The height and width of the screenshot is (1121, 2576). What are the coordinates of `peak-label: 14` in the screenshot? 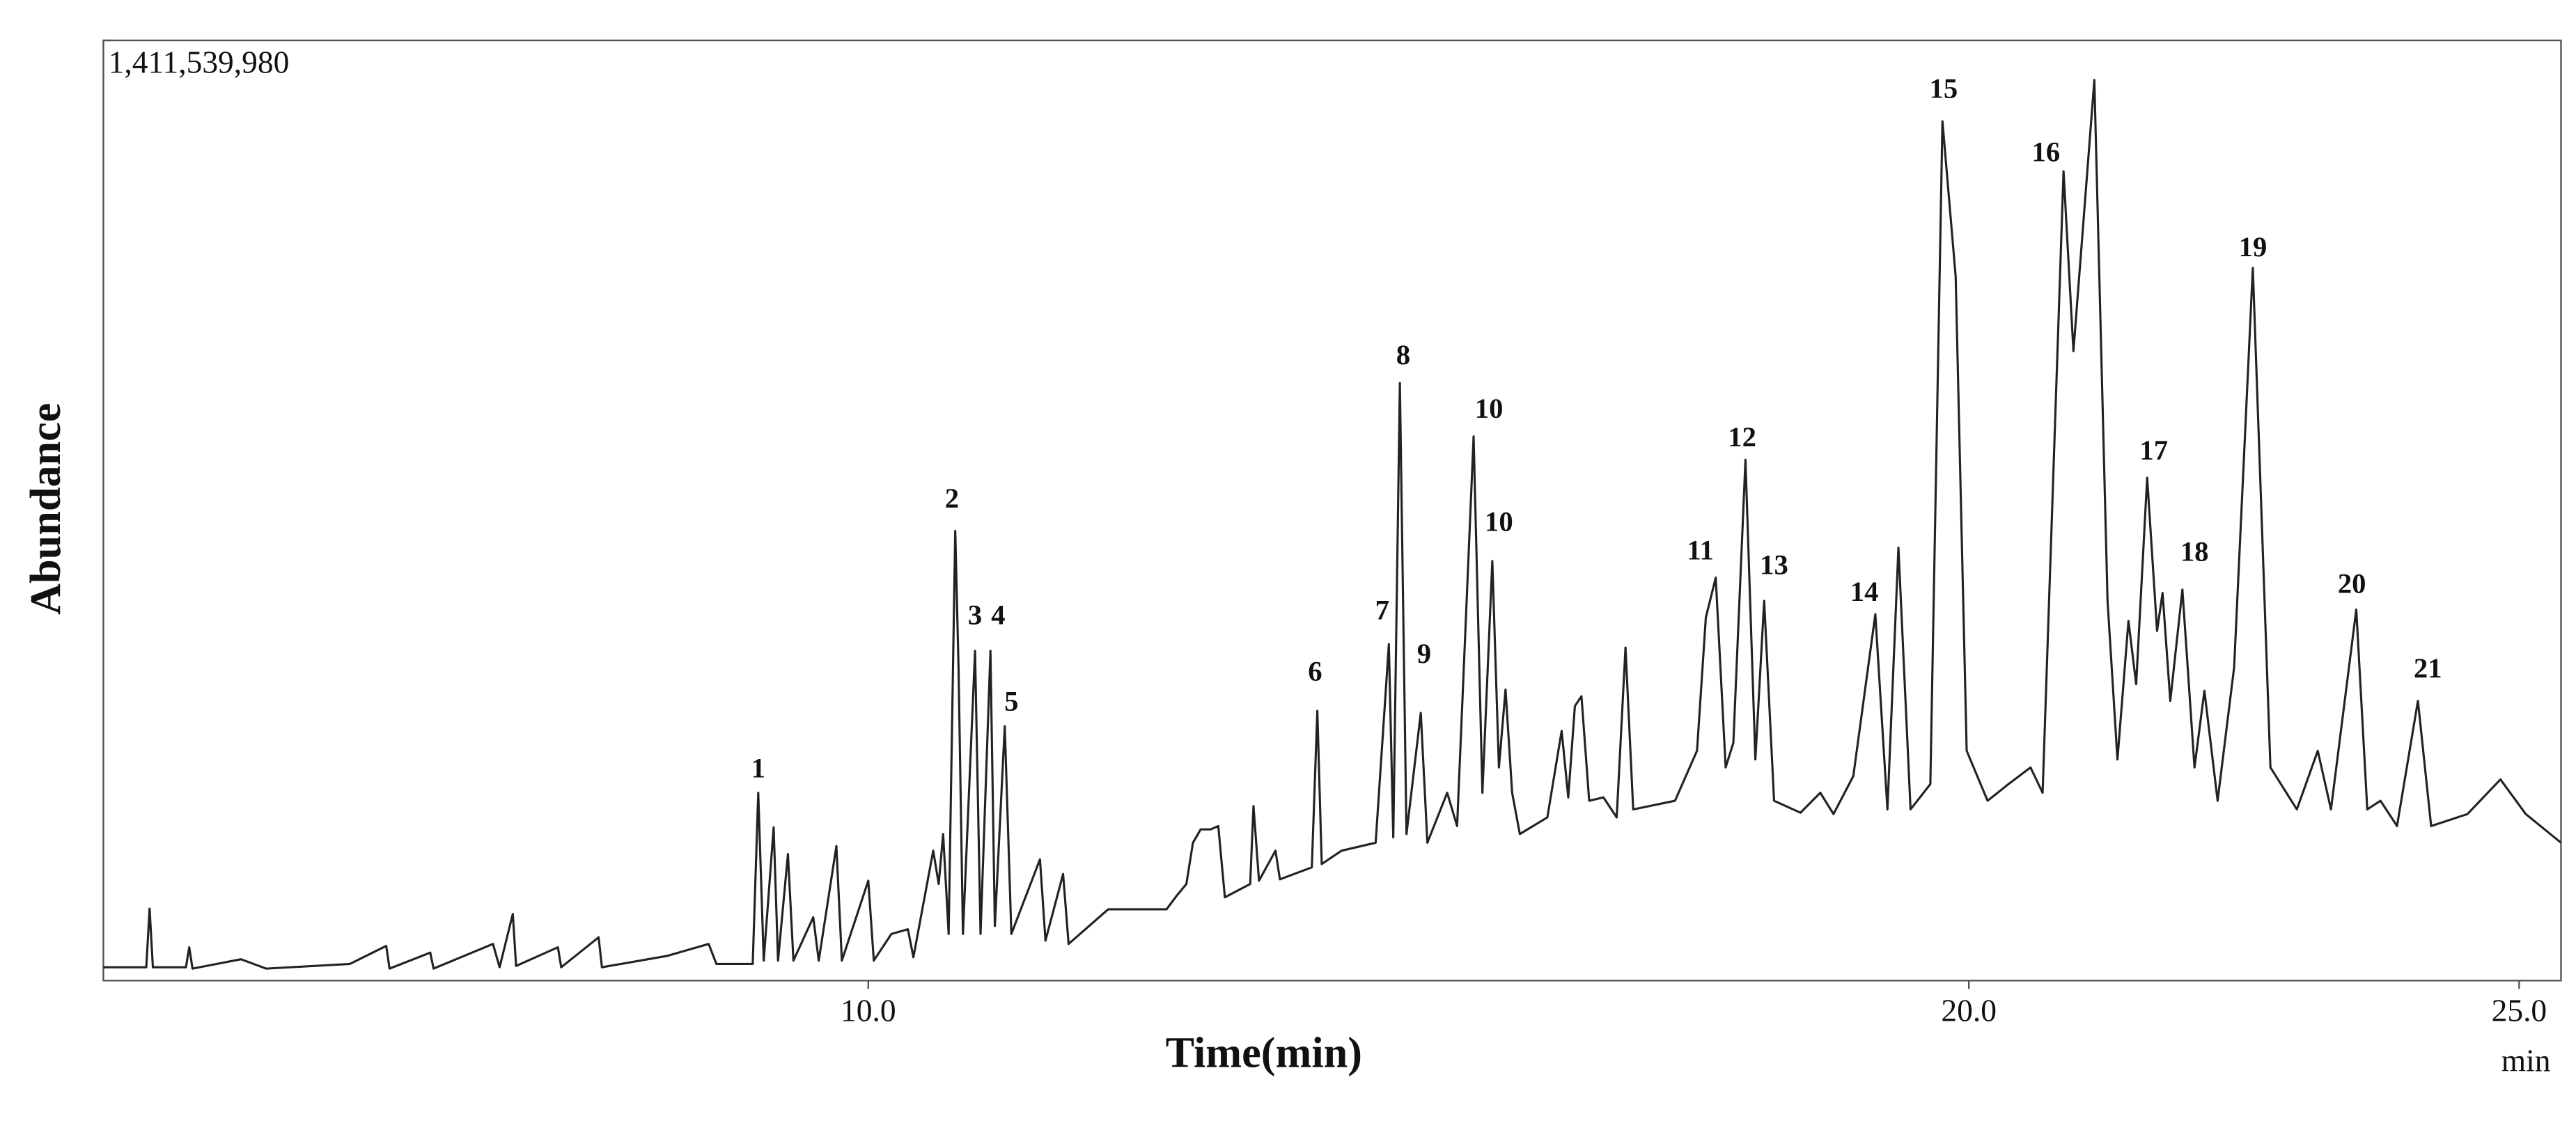 It's located at (1865, 591).